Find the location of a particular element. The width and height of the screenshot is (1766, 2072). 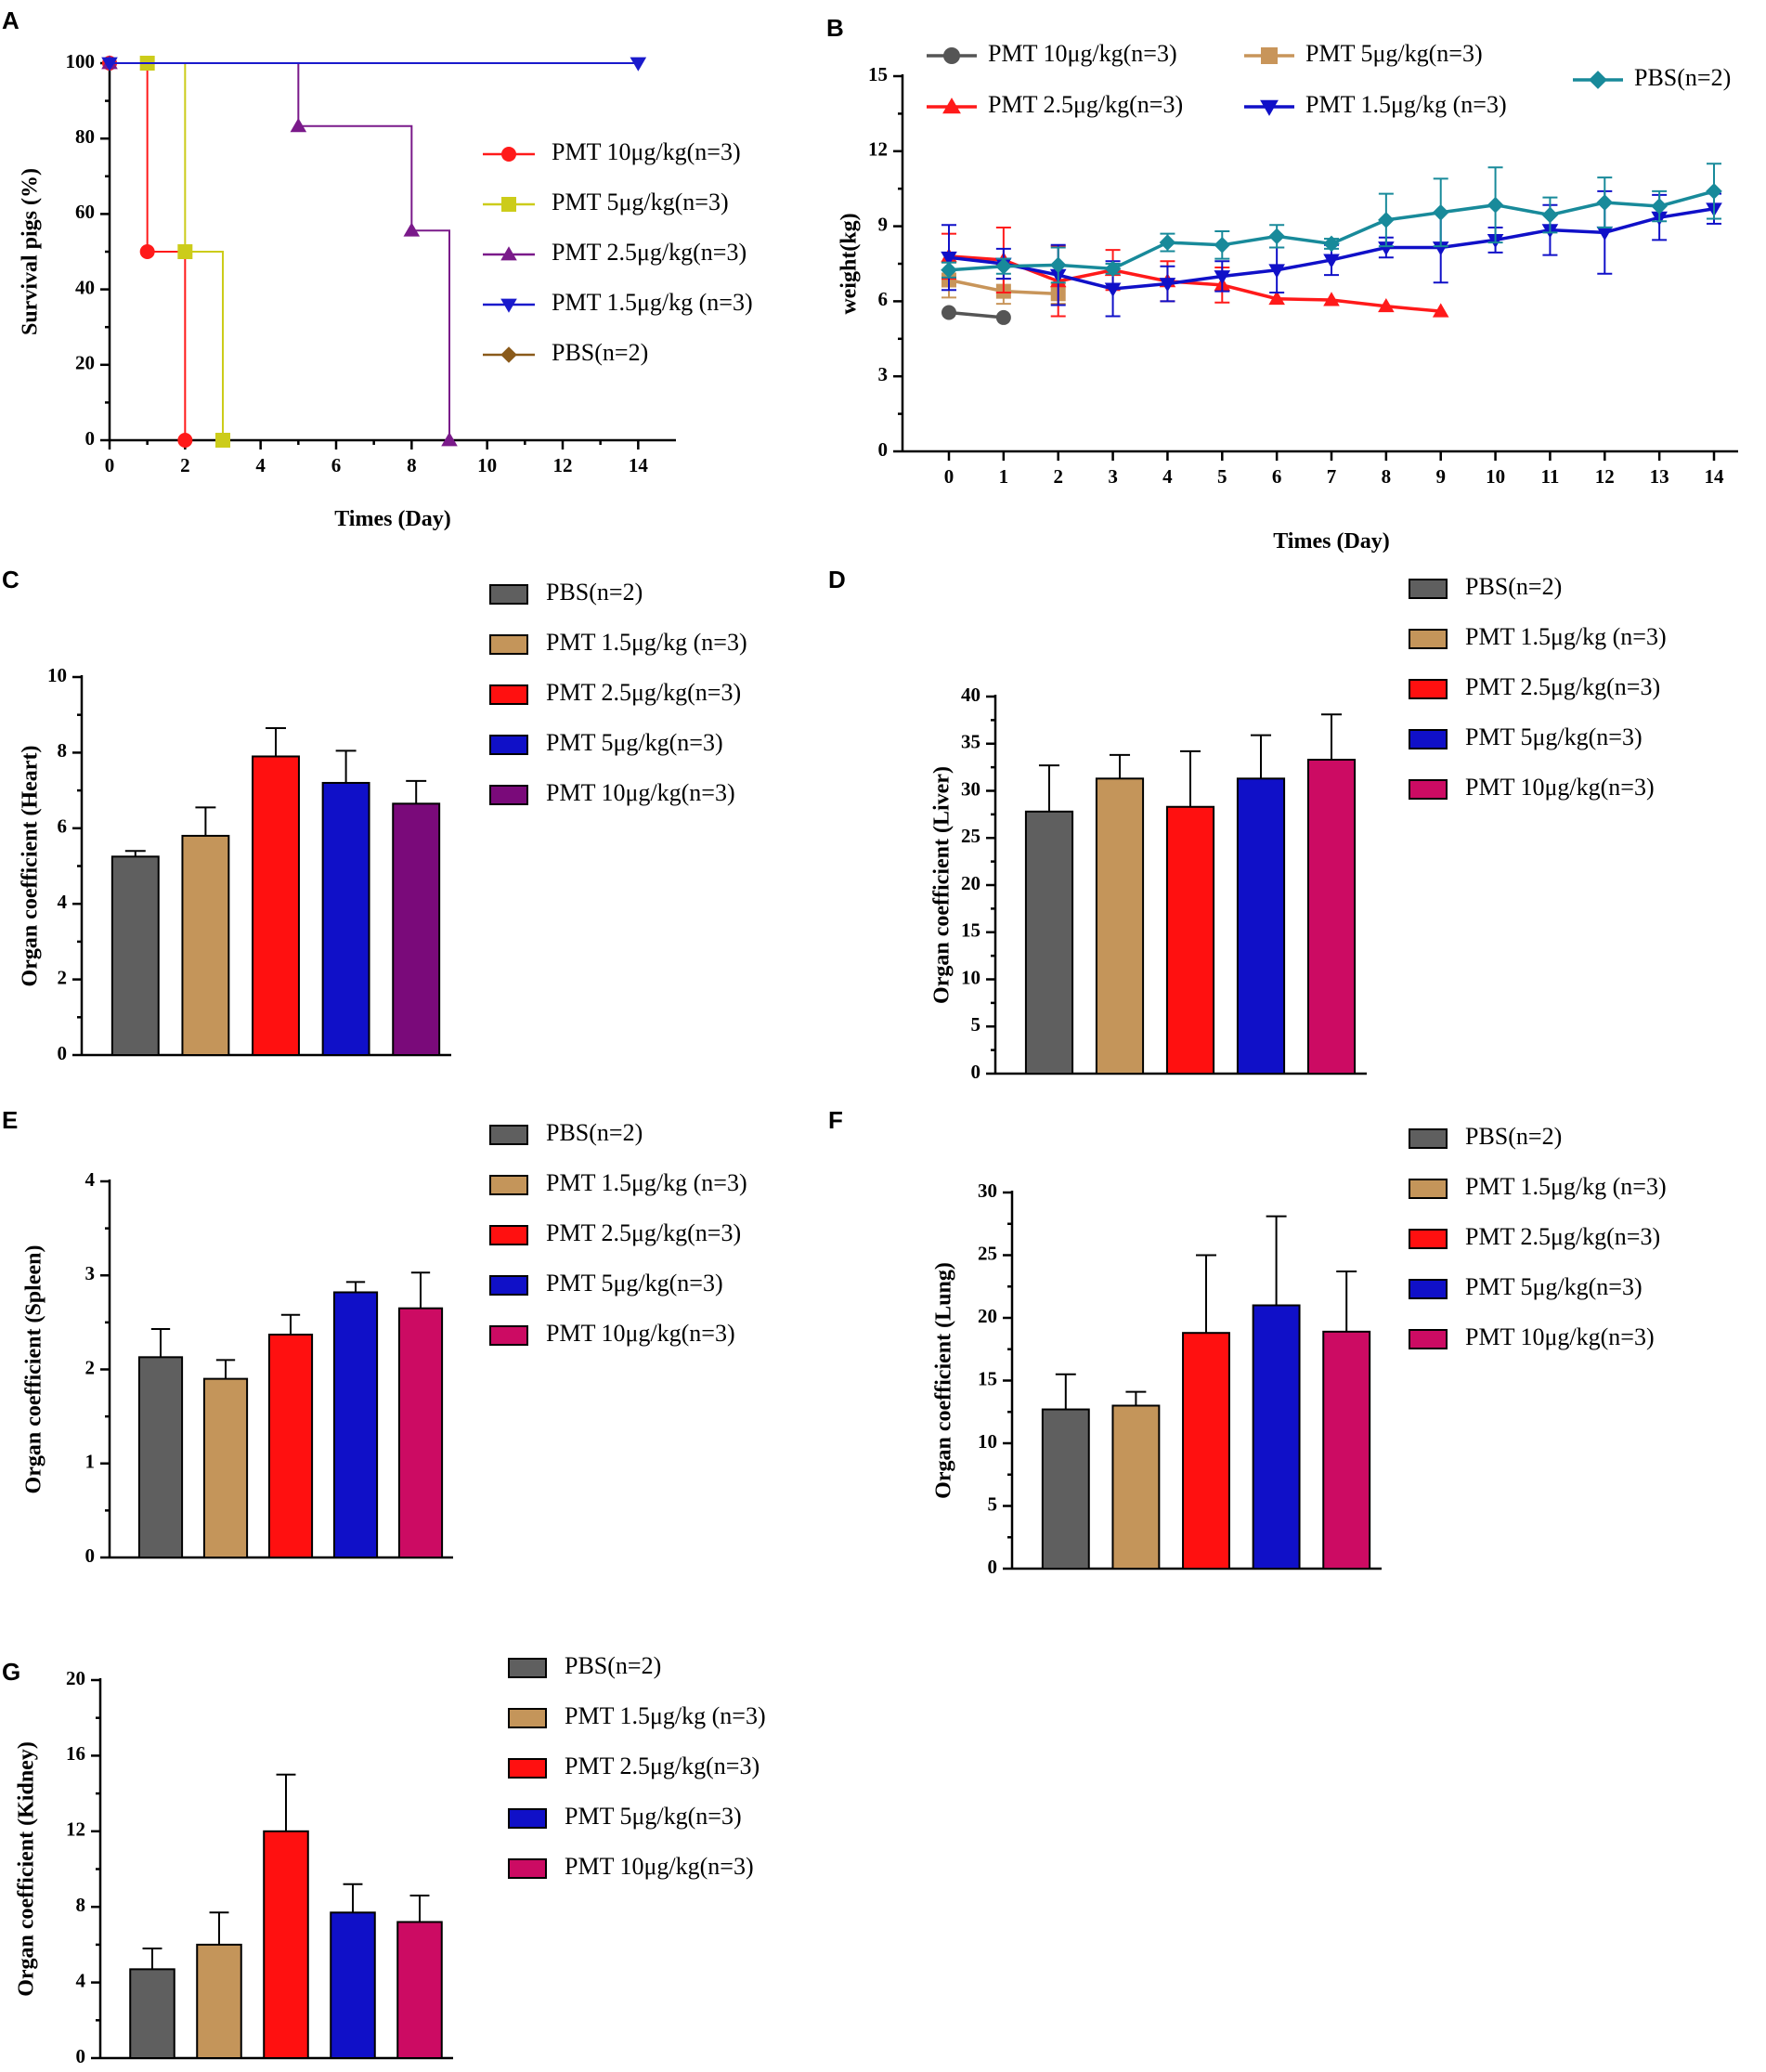

legend-label-d: PMT 1.5μg/kg (n=3) is located at coordinates (1566, 636).